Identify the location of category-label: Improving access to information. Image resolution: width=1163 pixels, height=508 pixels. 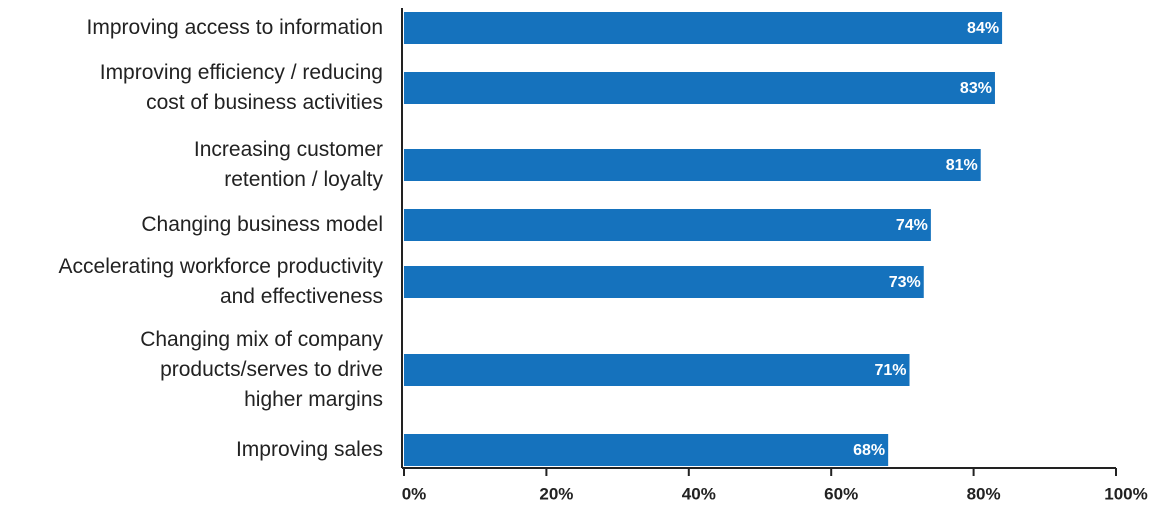
(235, 27).